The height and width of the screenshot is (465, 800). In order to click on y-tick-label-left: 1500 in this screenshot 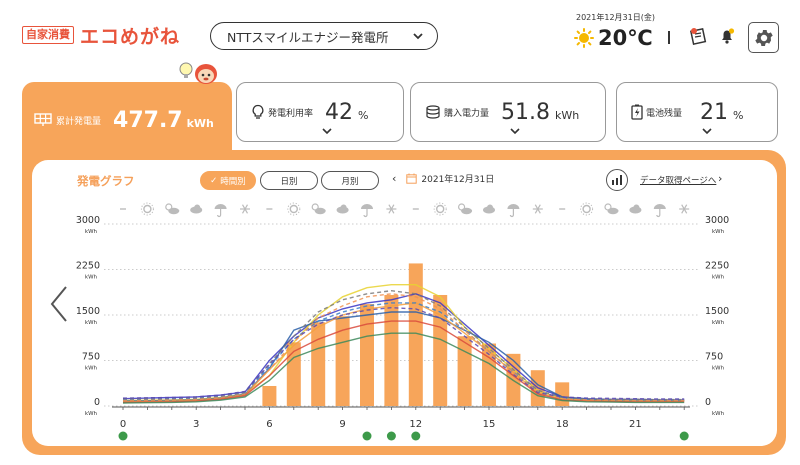, I will do `click(88, 311)`.